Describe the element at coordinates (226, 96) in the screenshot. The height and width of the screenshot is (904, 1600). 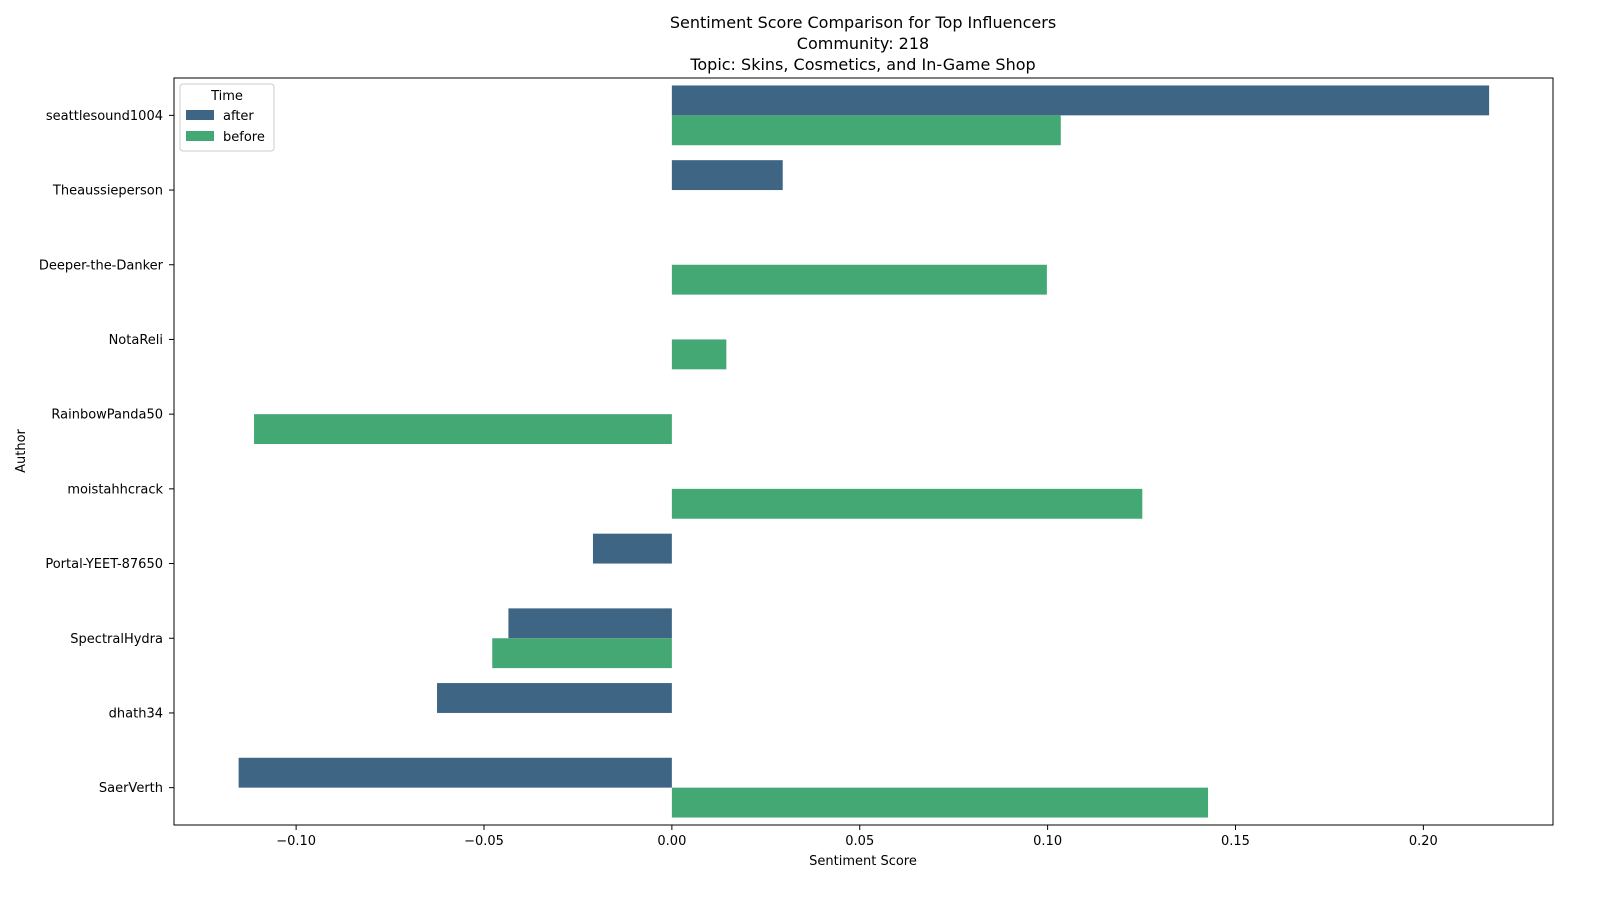
I see `legend-title: Time` at that location.